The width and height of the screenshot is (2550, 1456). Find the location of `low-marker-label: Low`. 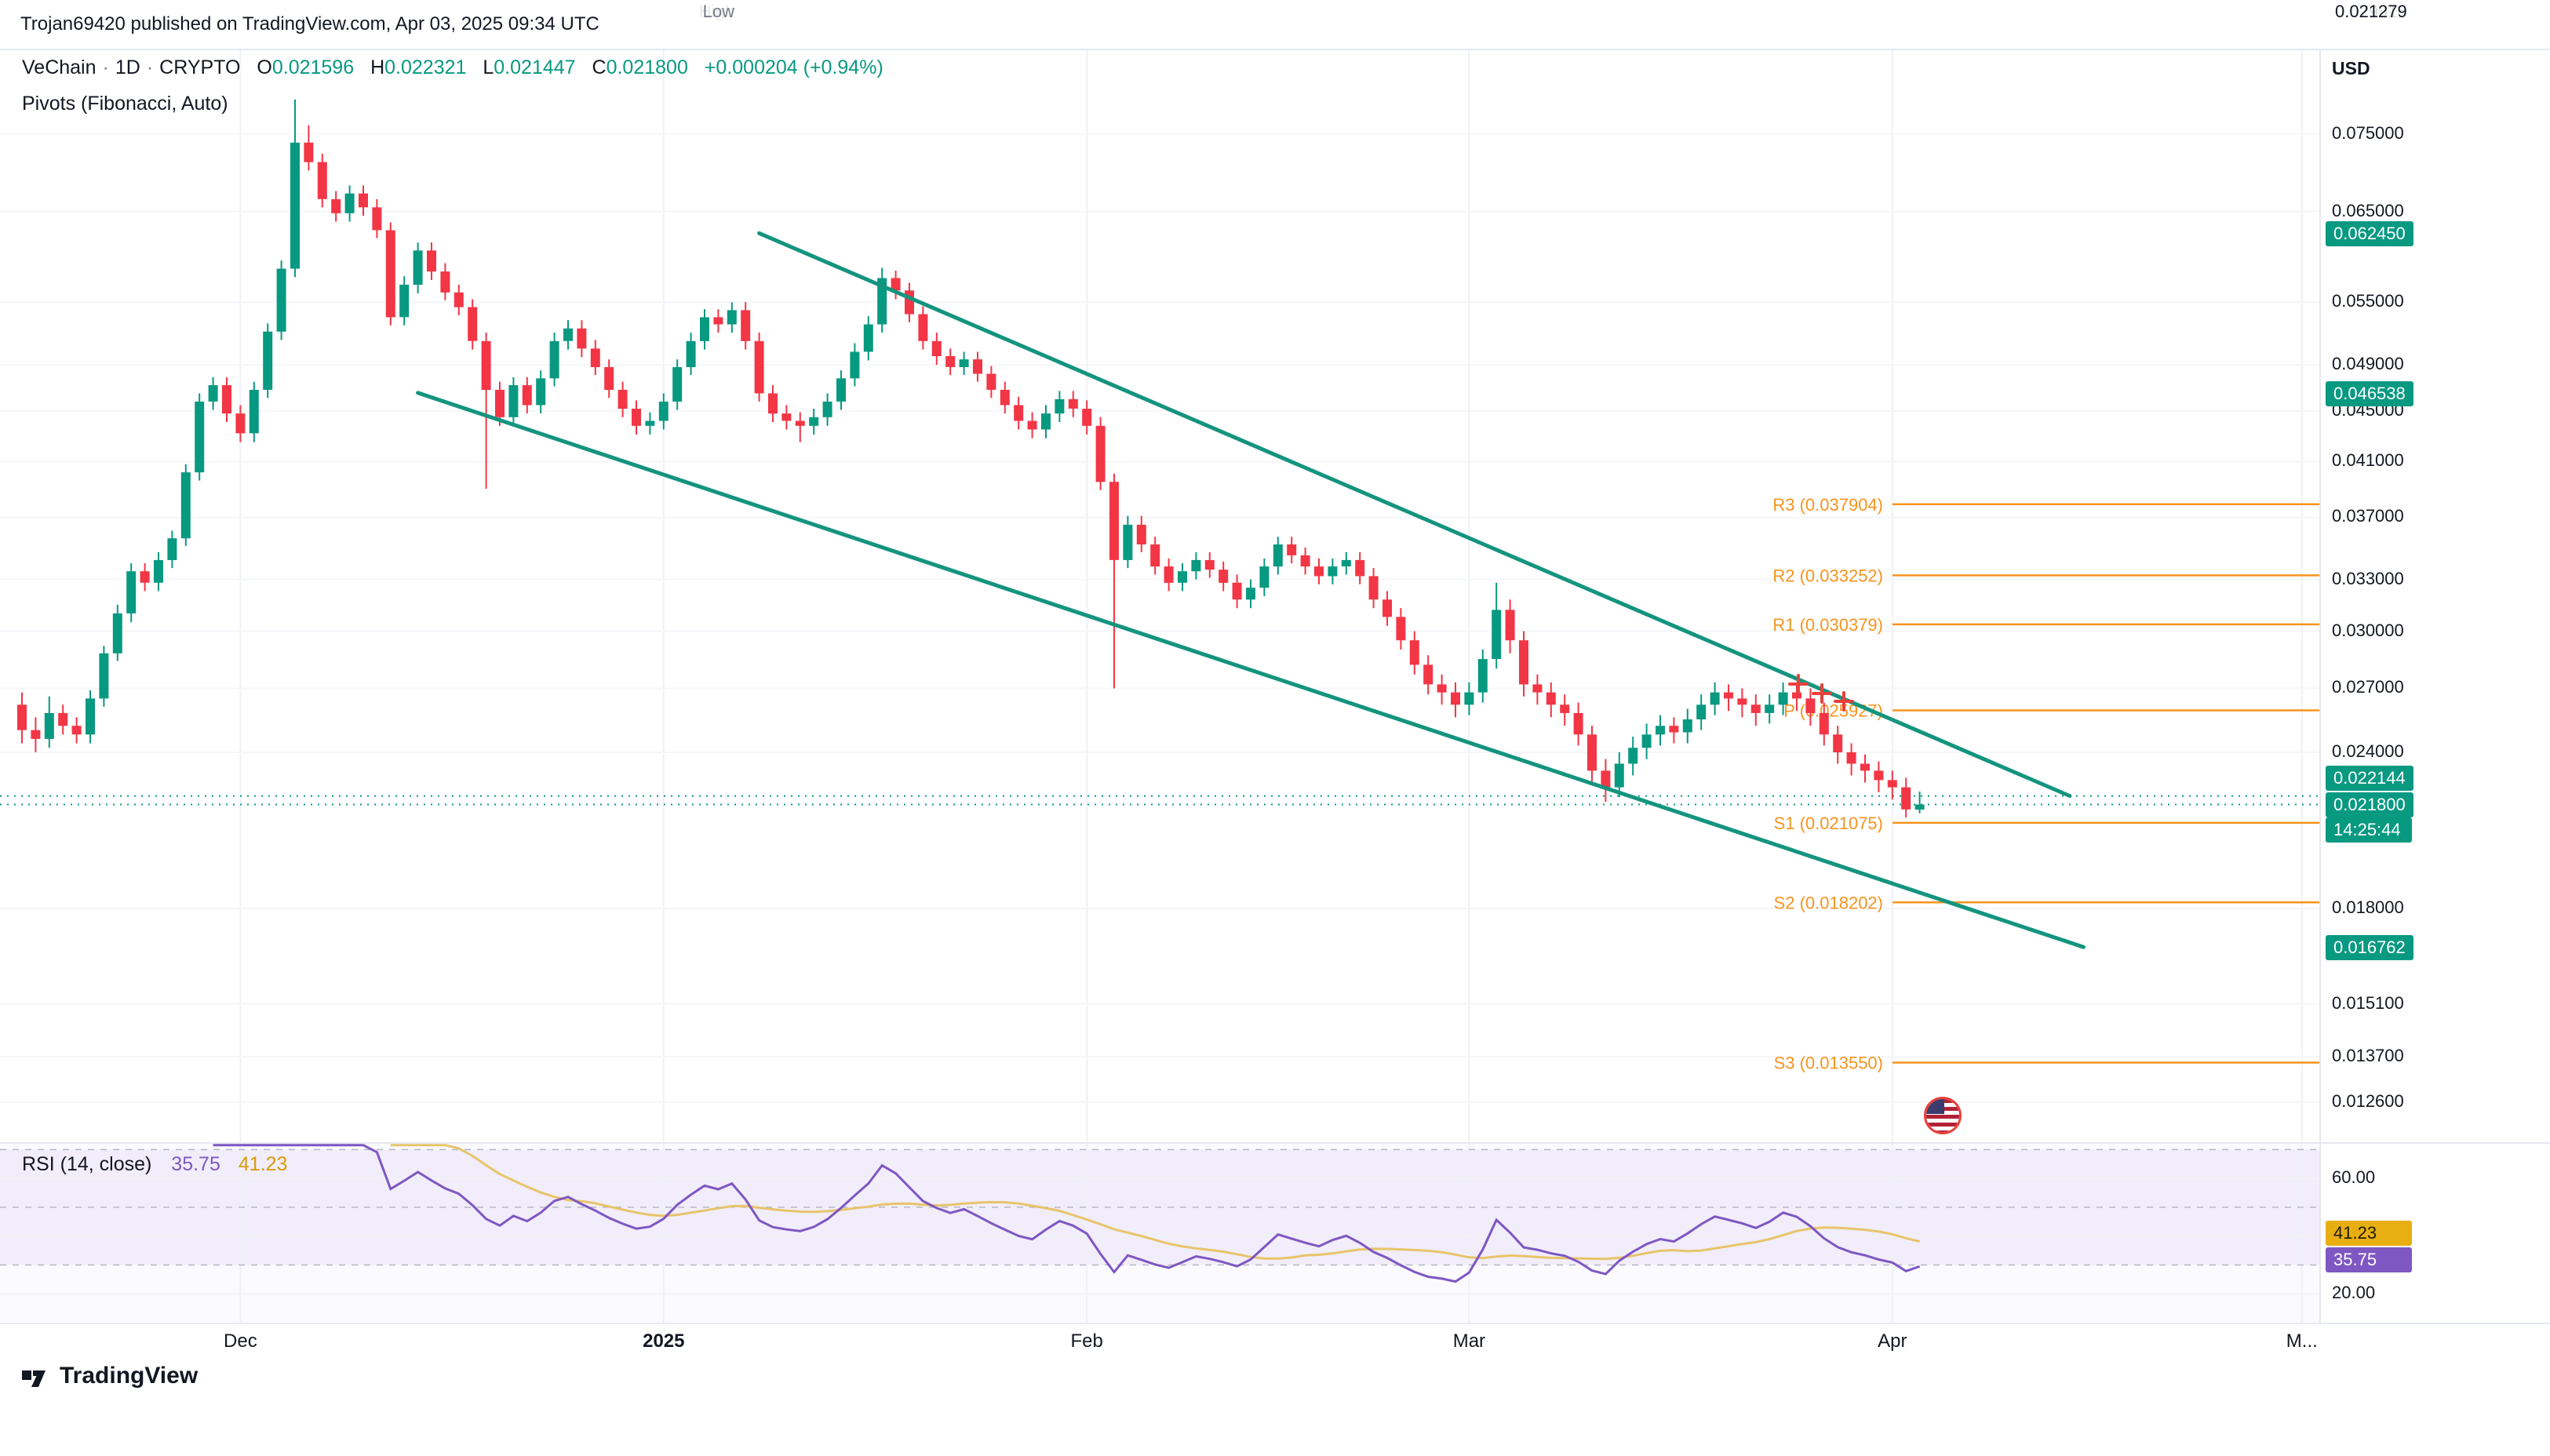

low-marker-label: Low is located at coordinates (718, 12).